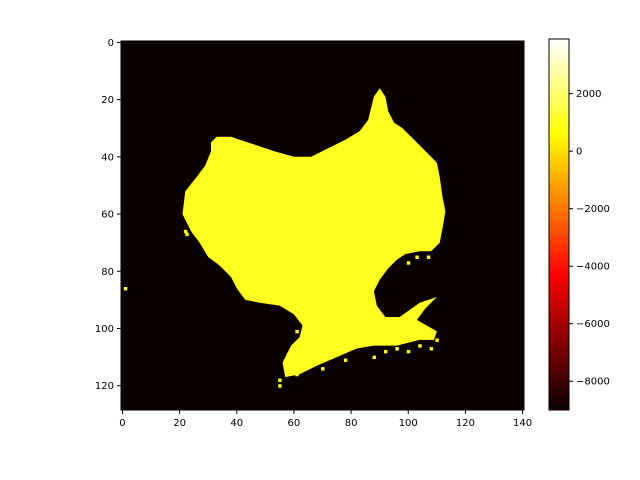 This screenshot has height=480, width=640. I want to click on colorbar-tick-label: −2000, so click(593, 209).